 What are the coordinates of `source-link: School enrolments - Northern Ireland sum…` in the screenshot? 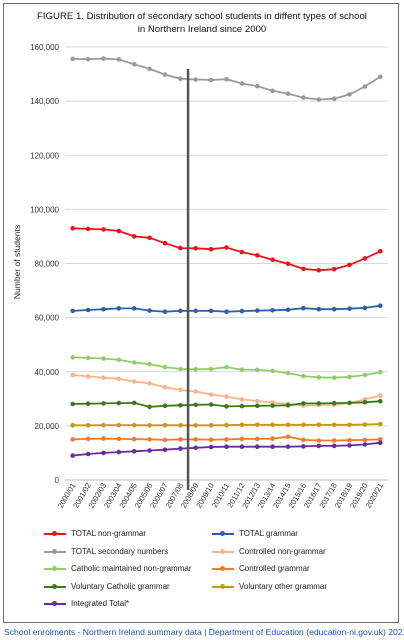 It's located at (204, 632).